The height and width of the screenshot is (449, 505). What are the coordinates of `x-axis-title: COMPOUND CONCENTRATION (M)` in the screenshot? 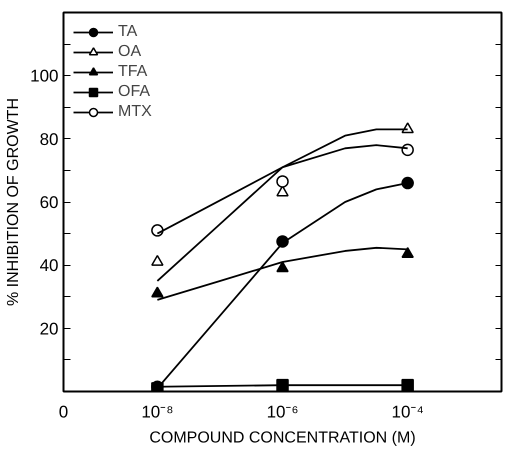 It's located at (282, 438).